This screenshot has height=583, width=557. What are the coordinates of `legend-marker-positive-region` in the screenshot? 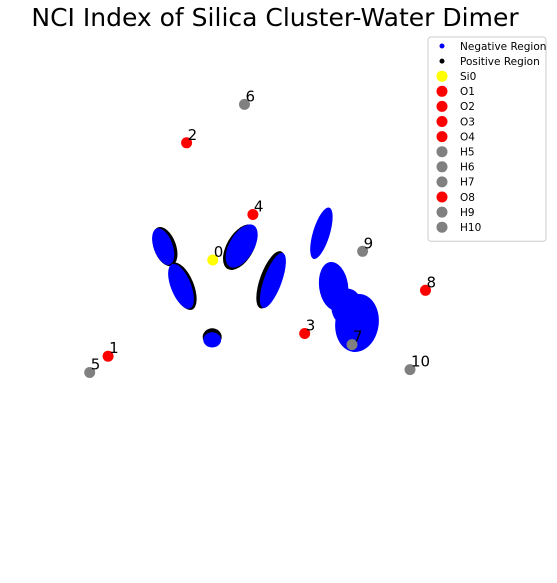 It's located at (442, 61).